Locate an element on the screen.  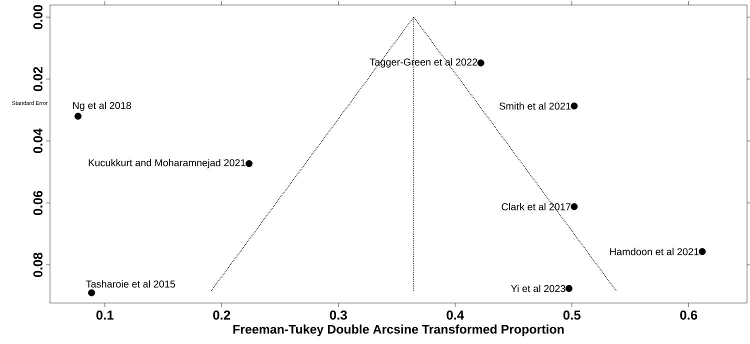
x-tick-label: 0.5 is located at coordinates (572, 315).